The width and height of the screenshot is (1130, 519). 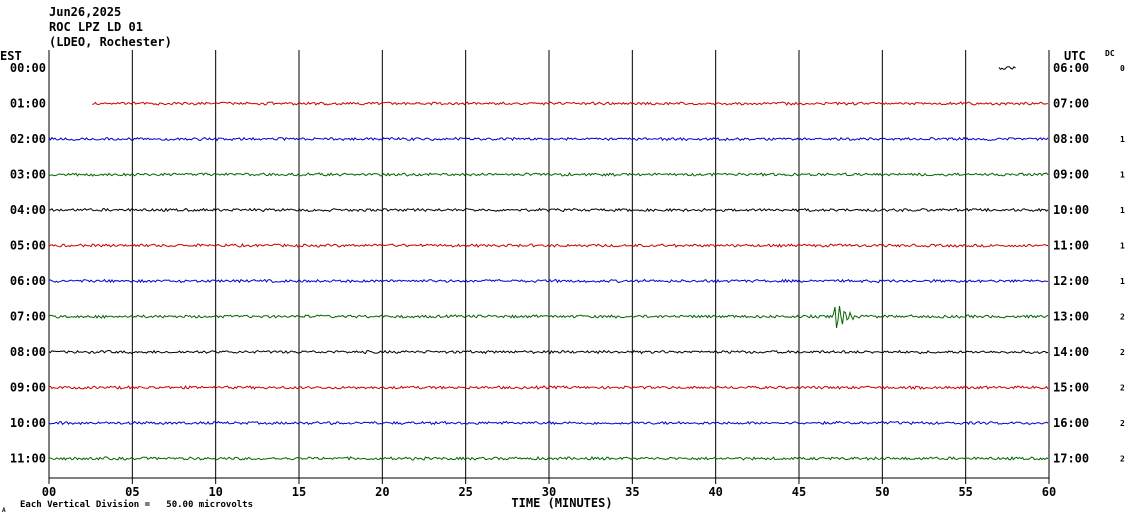 What do you see at coordinates (1071, 175) in the screenshot?
I see `utc-hour-label: 09:00` at bounding box center [1071, 175].